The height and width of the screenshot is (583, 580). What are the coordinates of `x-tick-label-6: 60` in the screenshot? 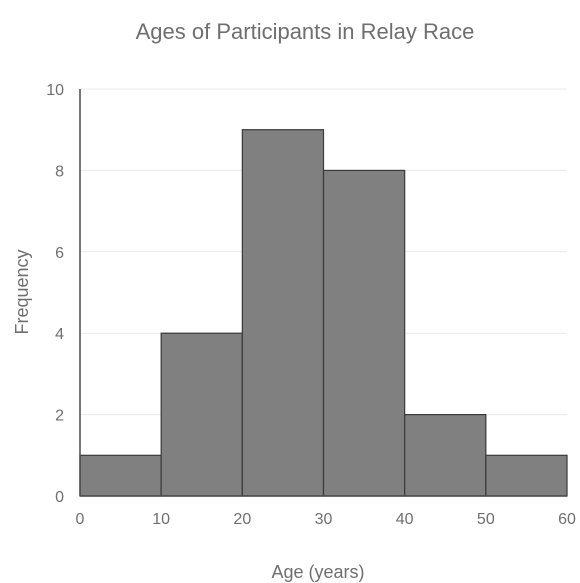 It's located at (567, 519).